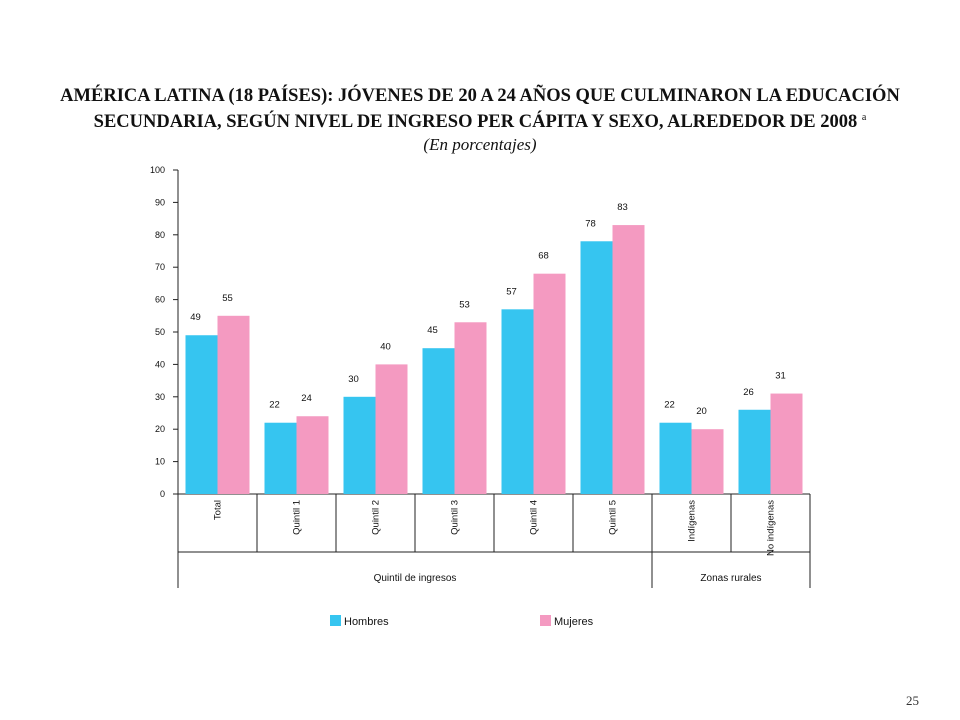  Describe the element at coordinates (613, 517) in the screenshot. I see `x-tick-label: Quintil 5` at that location.